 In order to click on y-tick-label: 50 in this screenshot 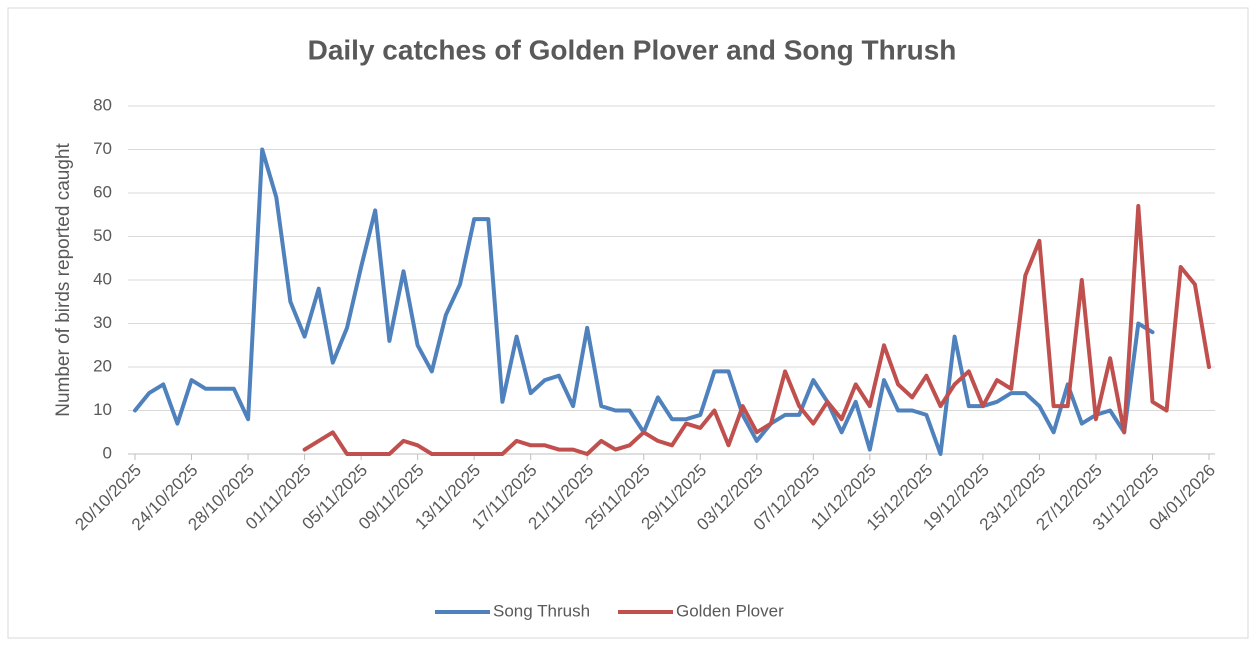, I will do `click(102, 235)`.